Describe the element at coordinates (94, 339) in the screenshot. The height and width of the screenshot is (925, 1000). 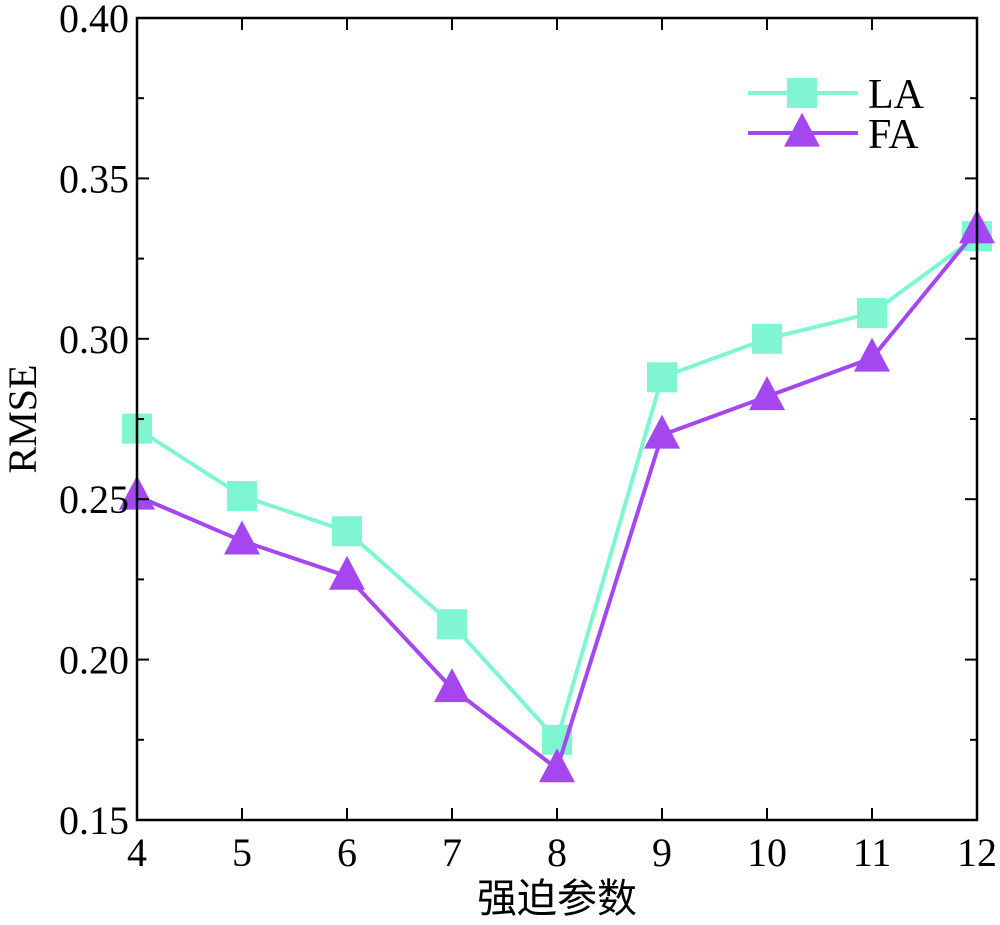
I see `y-tick-label: 0.30` at that location.